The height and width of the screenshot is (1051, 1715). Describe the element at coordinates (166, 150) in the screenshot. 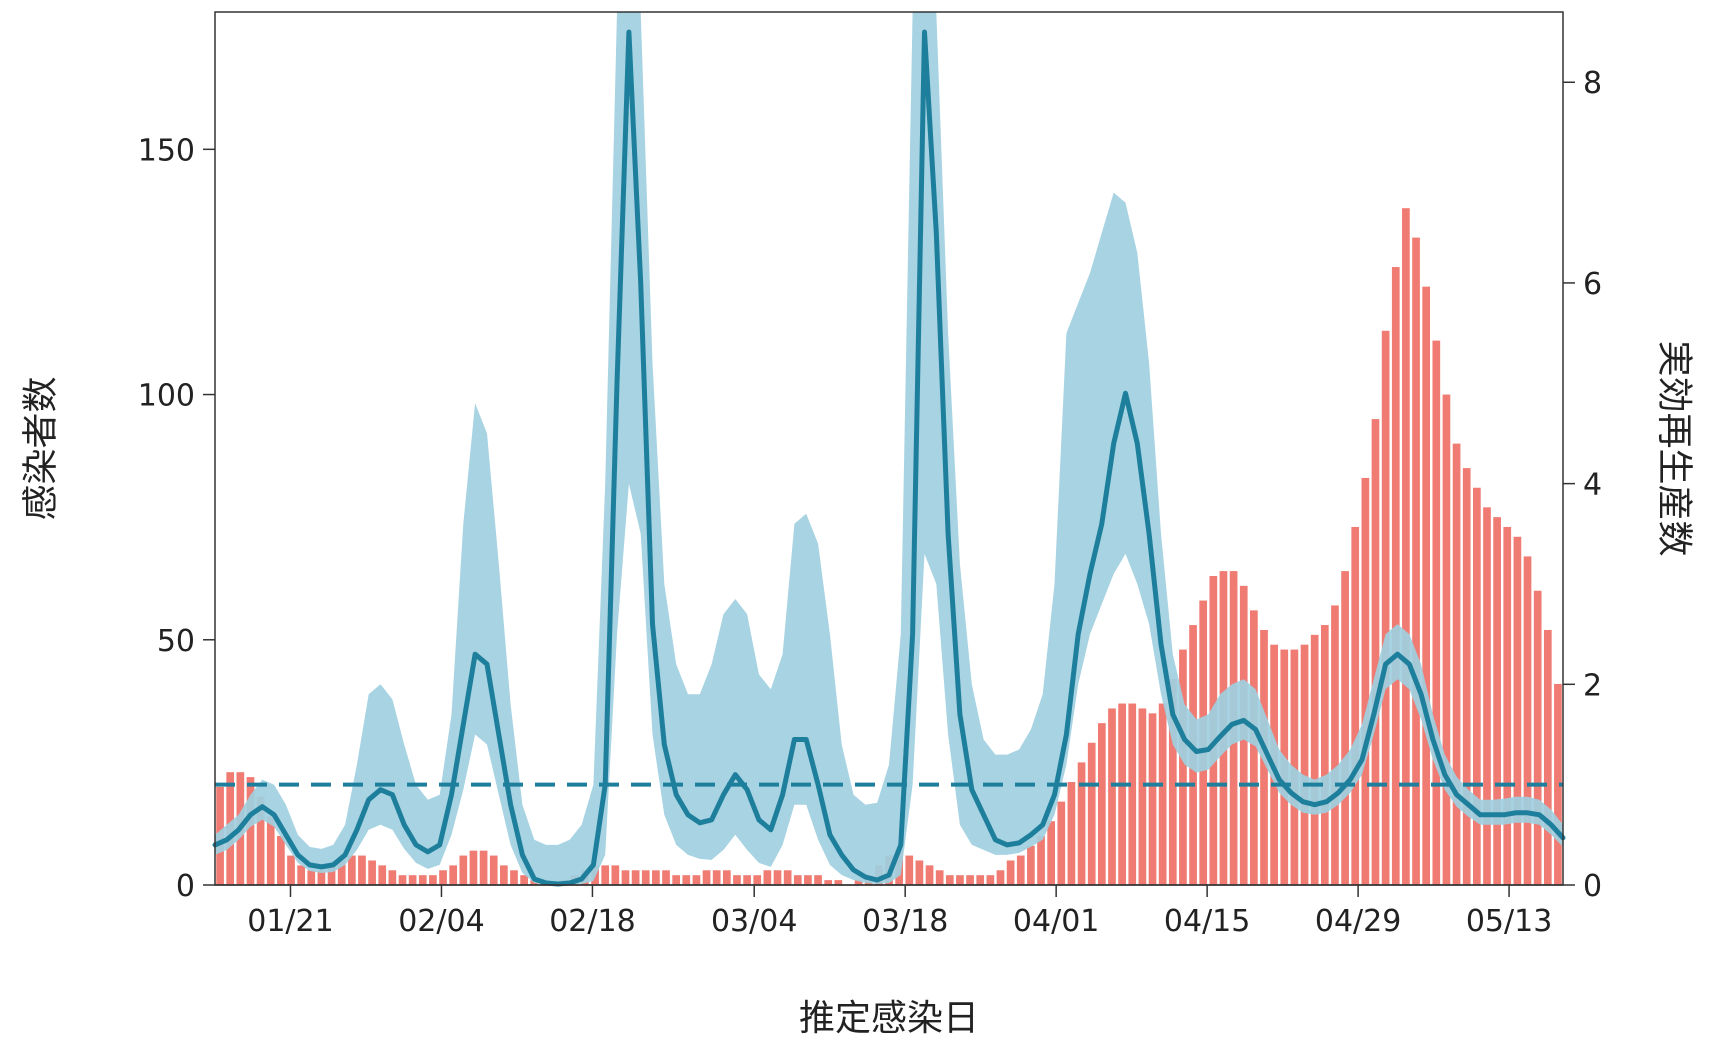

I see `left-y-tick-label: 150` at that location.